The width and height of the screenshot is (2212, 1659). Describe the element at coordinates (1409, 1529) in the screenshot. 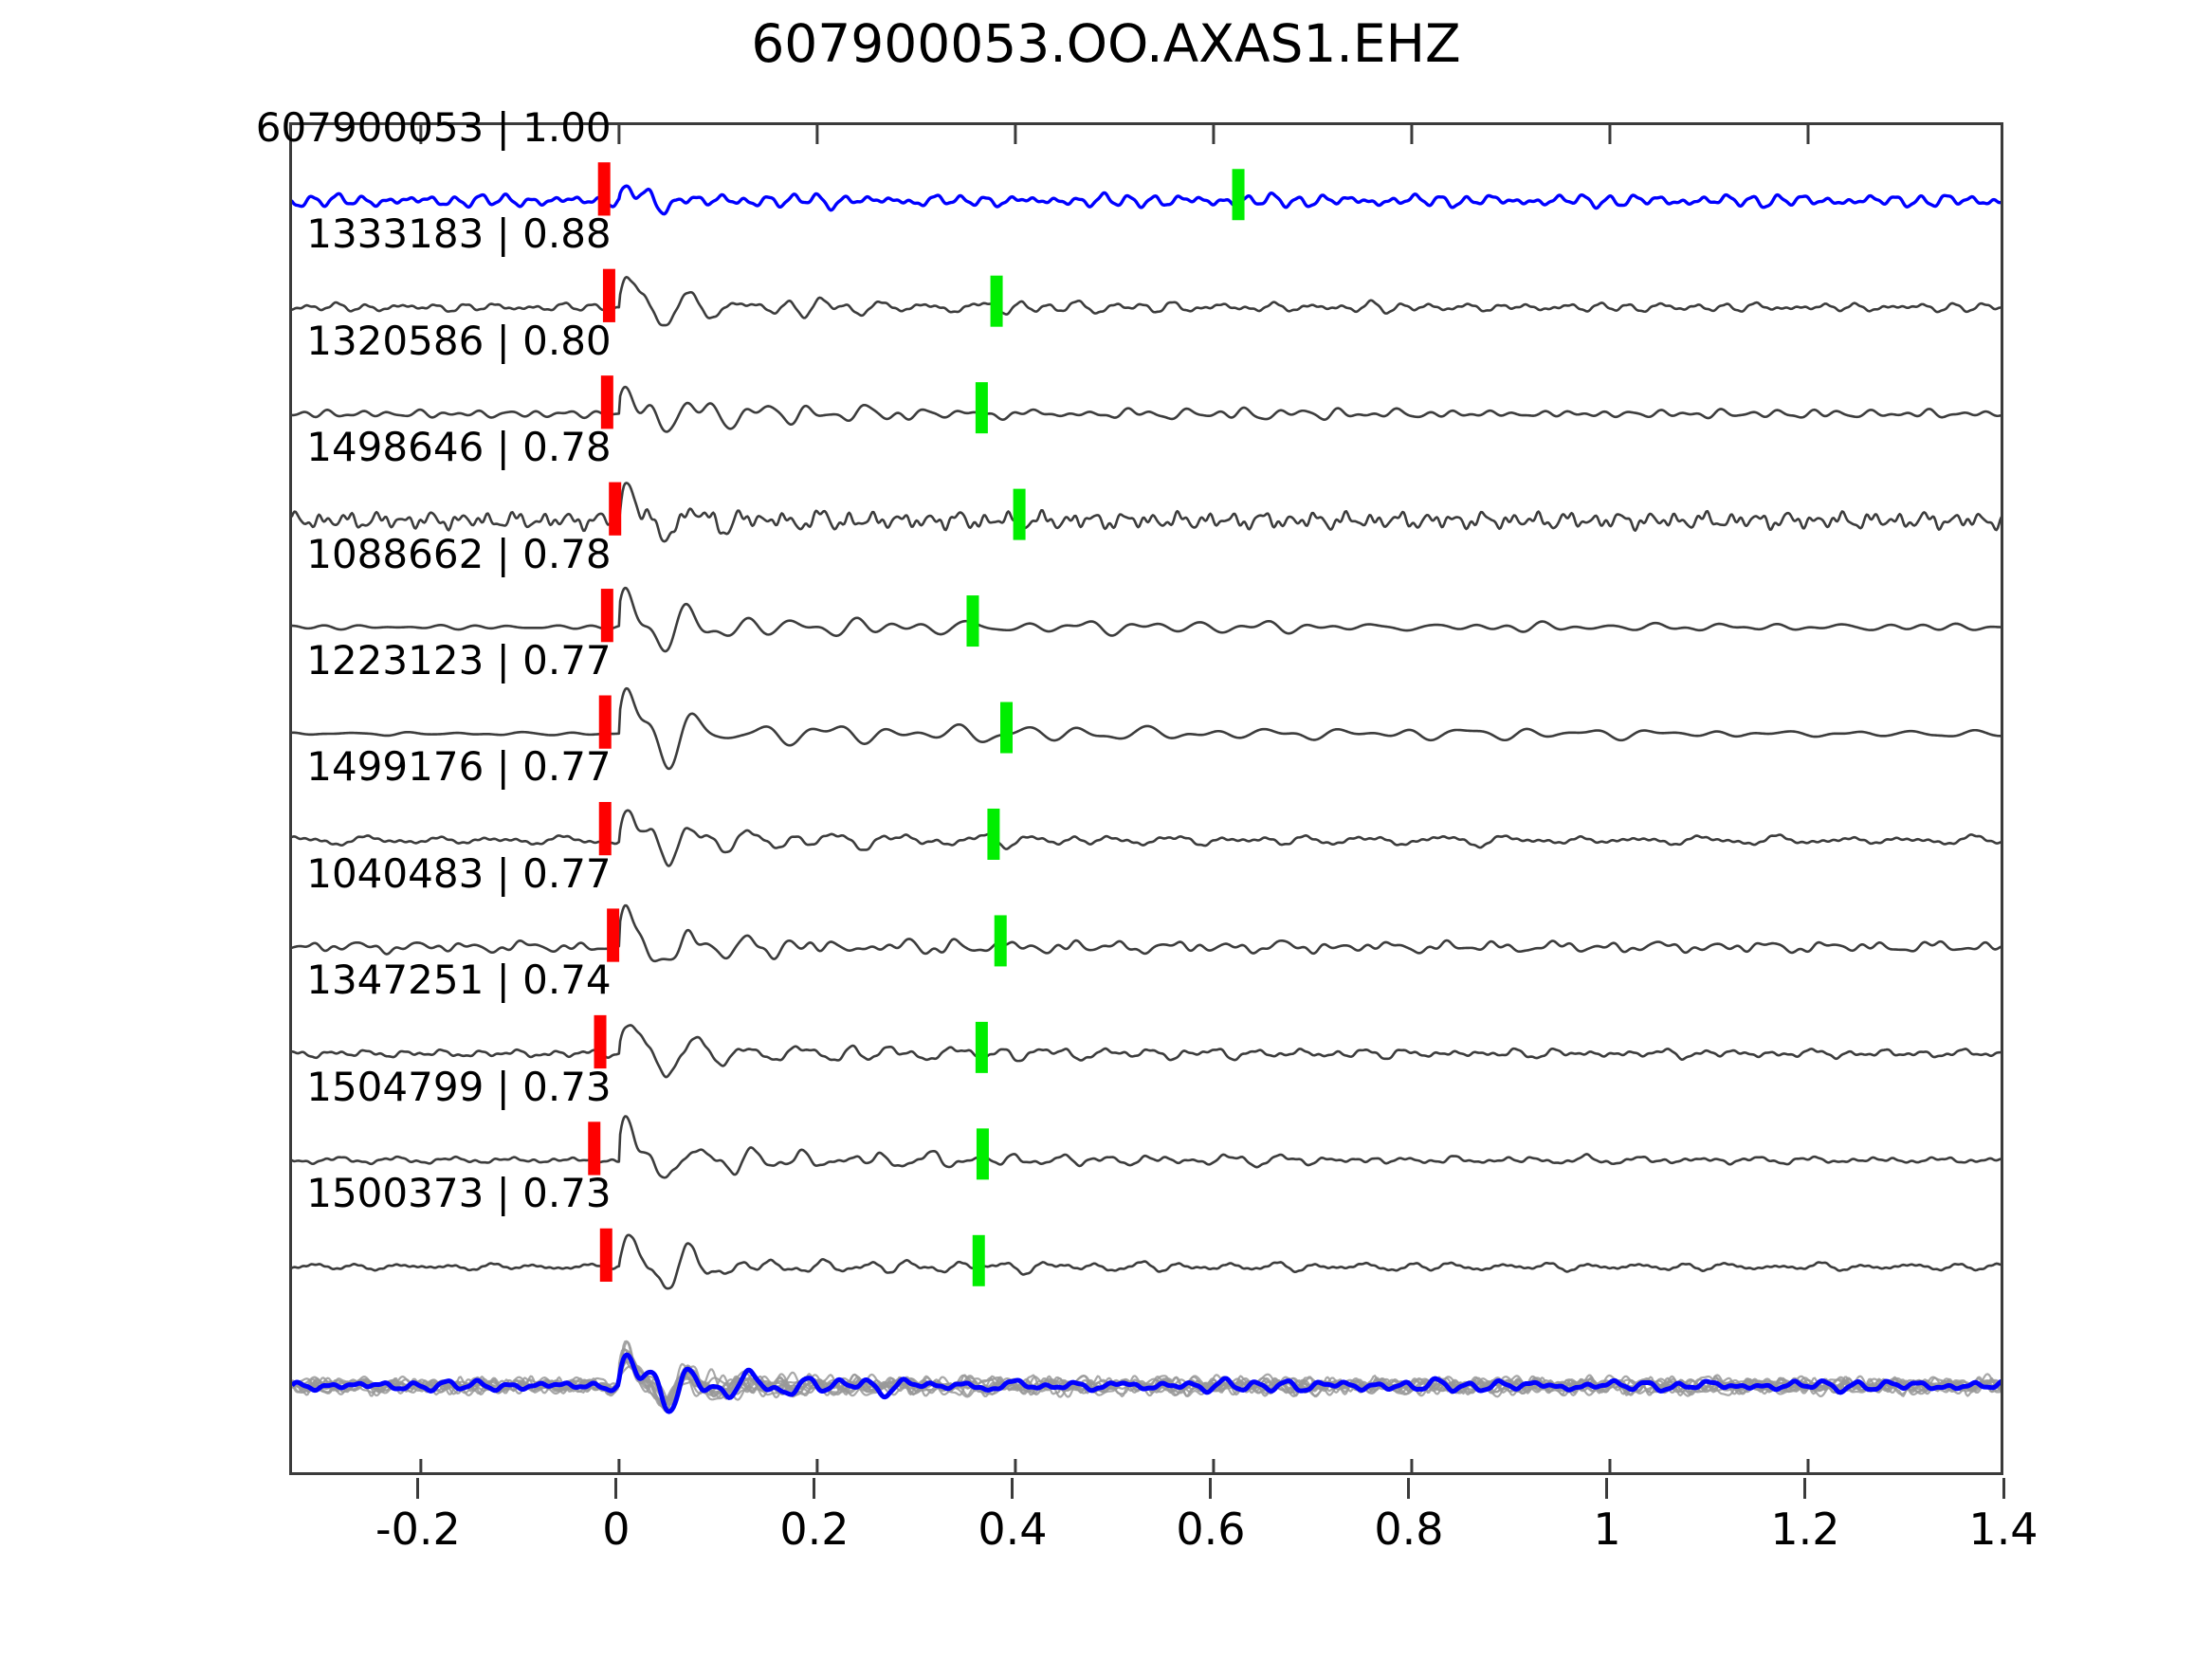

I see `x-axis-tick-label: 0.8` at that location.